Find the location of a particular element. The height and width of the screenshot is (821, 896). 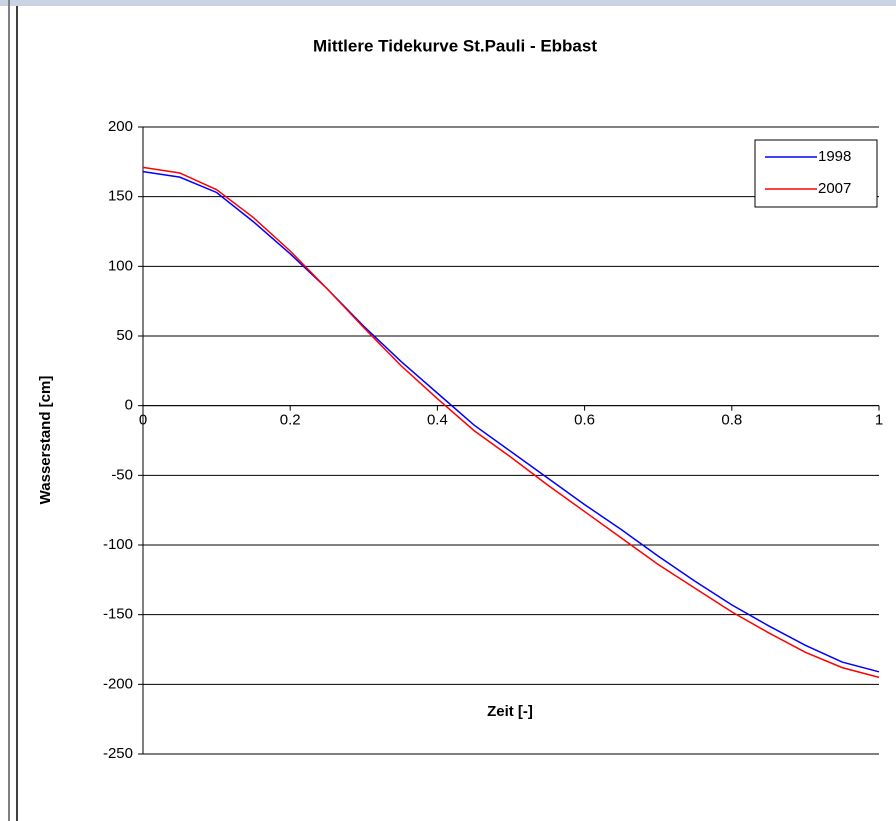

y-tick-label: 50 is located at coordinates (124, 335).